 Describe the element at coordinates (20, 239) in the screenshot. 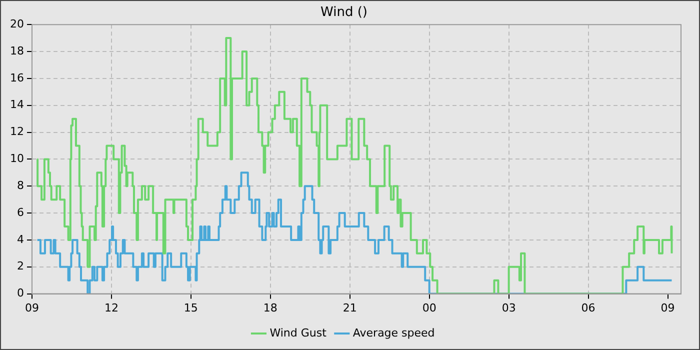

I see `y-tick-label: 4` at that location.